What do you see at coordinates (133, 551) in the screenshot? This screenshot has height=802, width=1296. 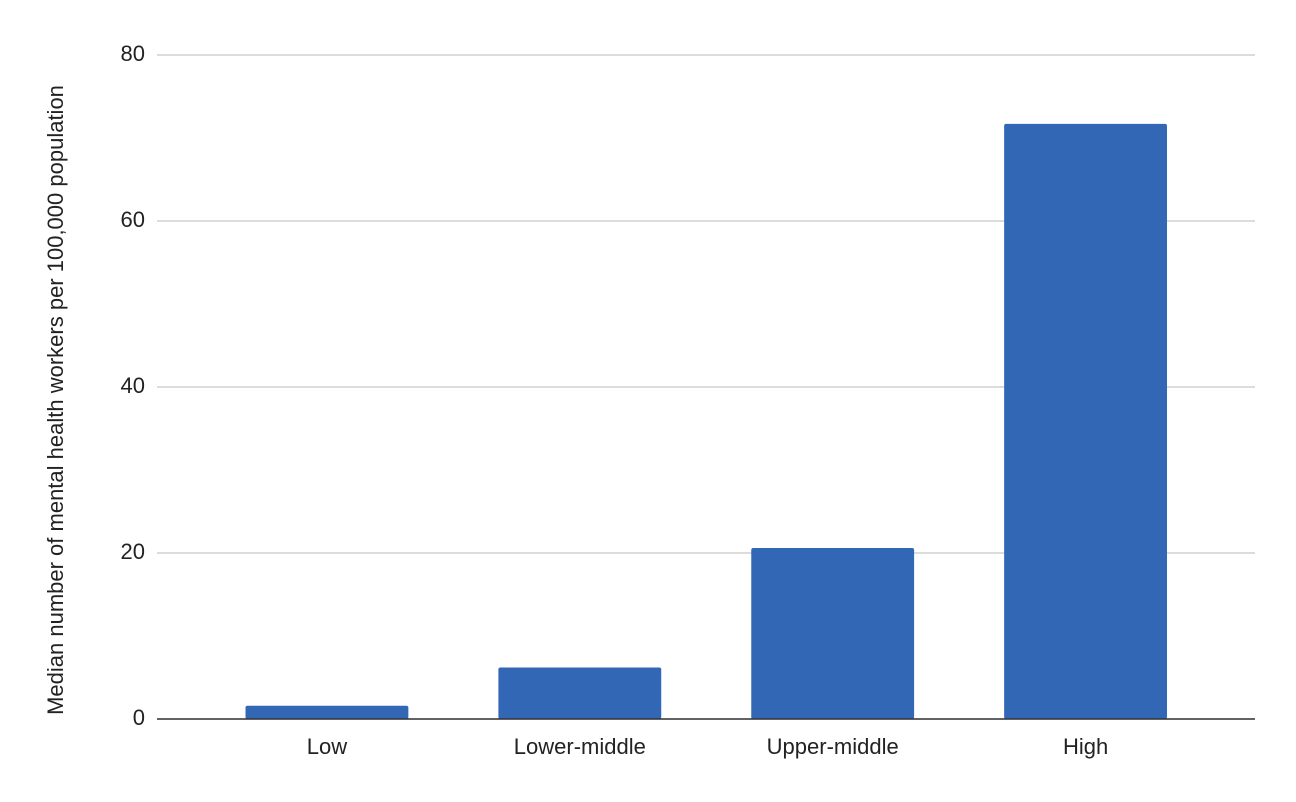 I see `y-tick-label: 20` at bounding box center [133, 551].